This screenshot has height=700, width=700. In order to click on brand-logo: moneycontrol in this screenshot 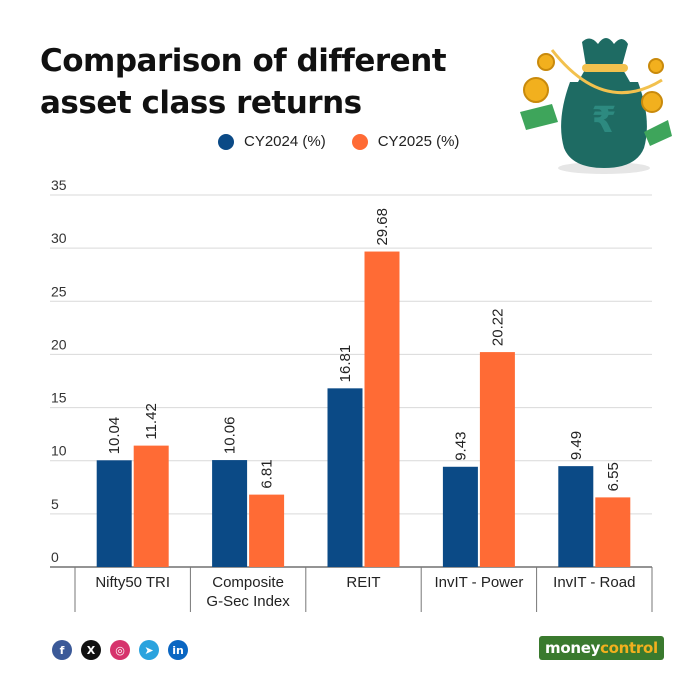, I will do `click(601, 648)`.